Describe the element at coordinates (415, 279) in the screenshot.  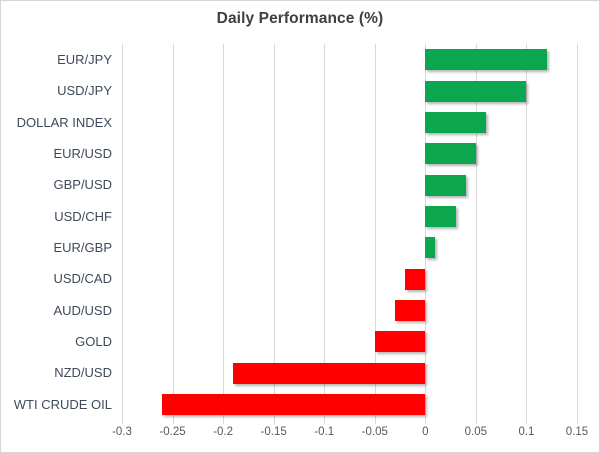
I see `bar-usd-cad` at that location.